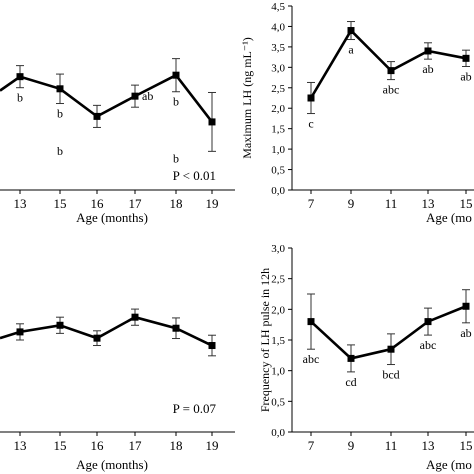  Describe the element at coordinates (351, 50) in the screenshot. I see `significance-letter: a` at that location.